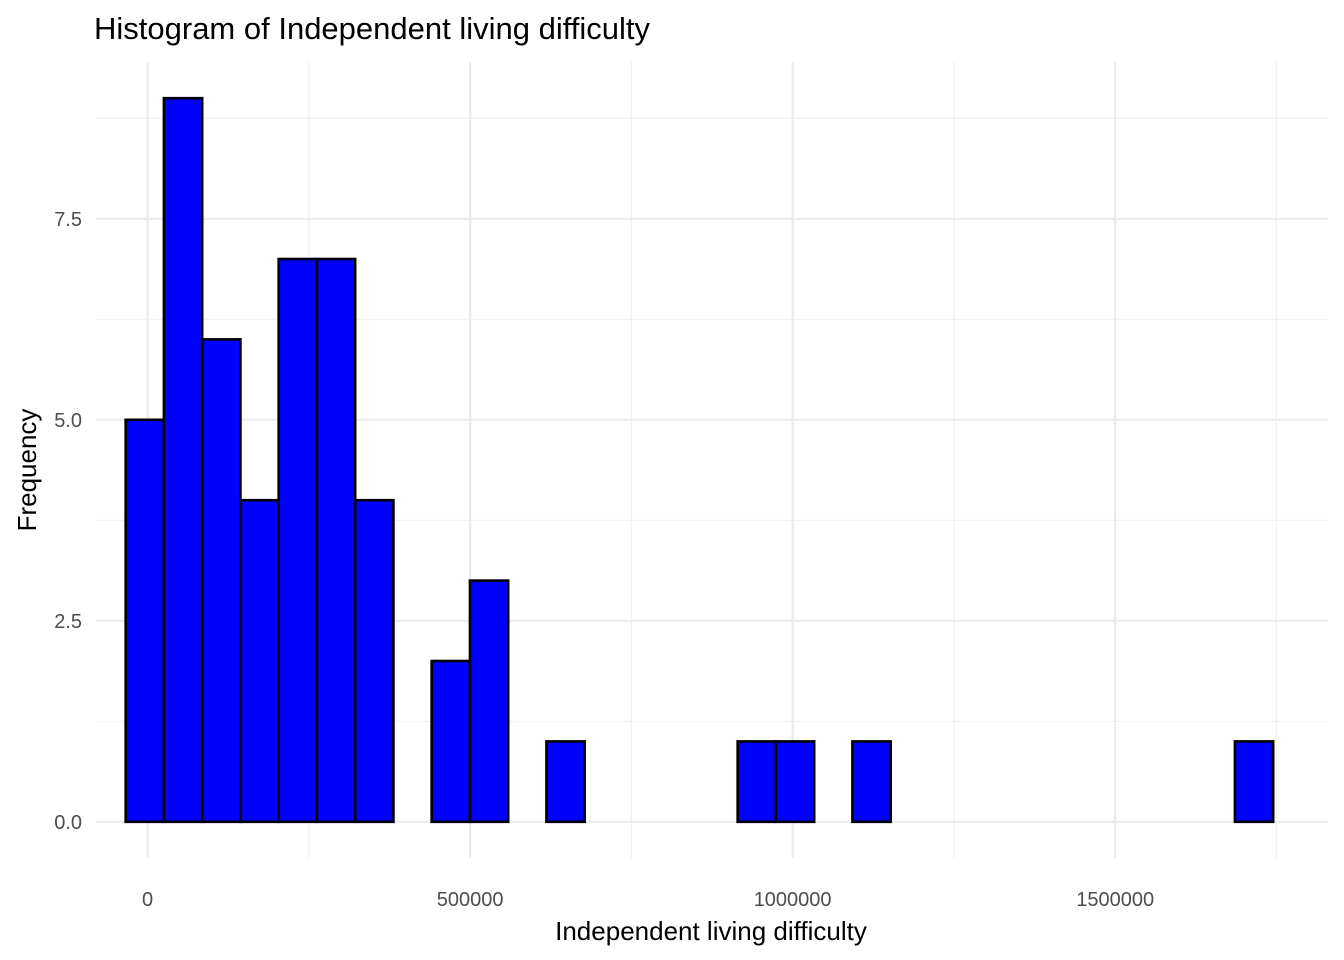  What do you see at coordinates (68, 421) in the screenshot?
I see `y-tick-label: 5.0` at bounding box center [68, 421].